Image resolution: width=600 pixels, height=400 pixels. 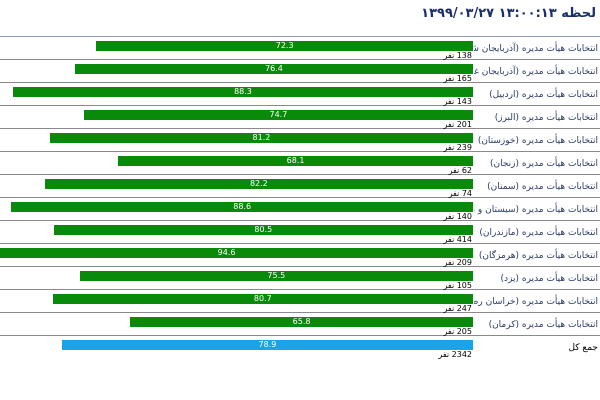 I want to click on bar: 94.6, so click(x=236, y=253).